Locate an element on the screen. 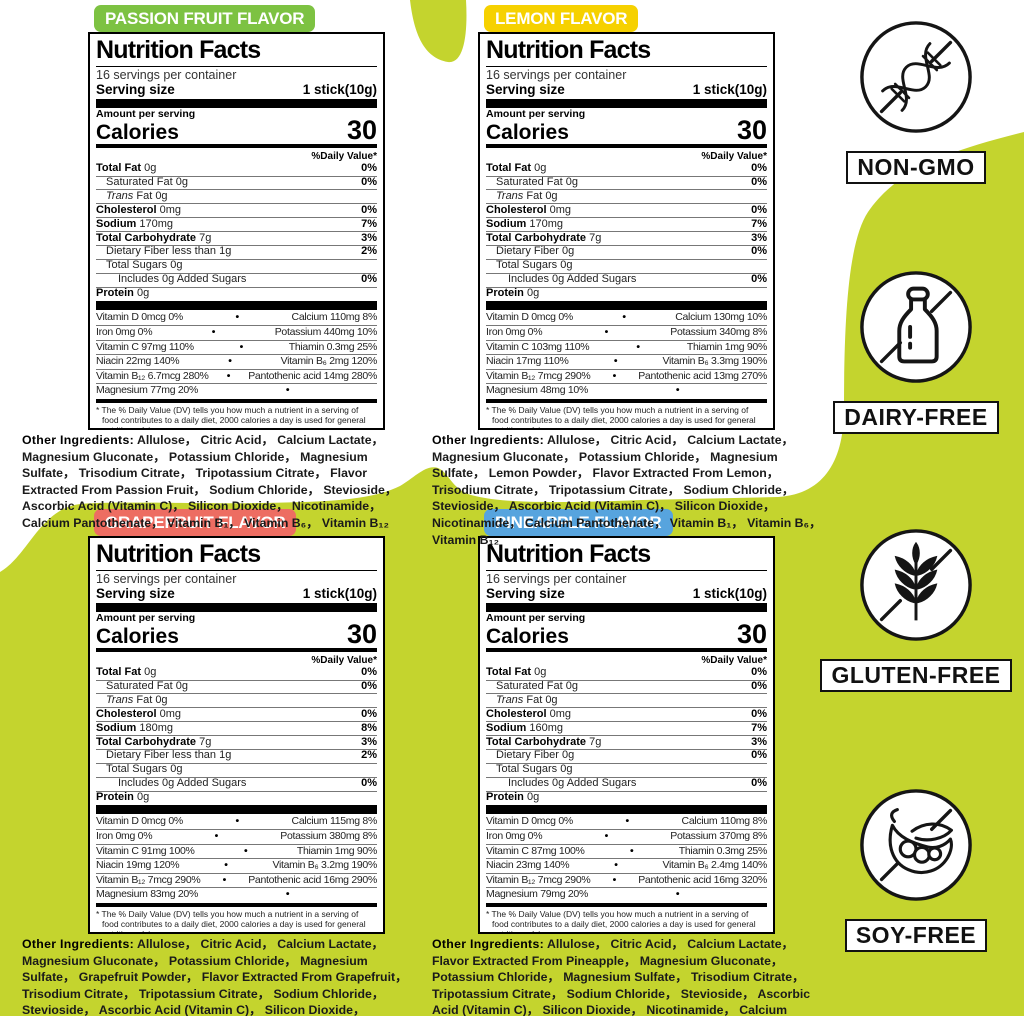 This screenshot has width=1024, height=1016. nutrient-row-cholesterol: Cholesterol 0mg 0% is located at coordinates (626, 209).